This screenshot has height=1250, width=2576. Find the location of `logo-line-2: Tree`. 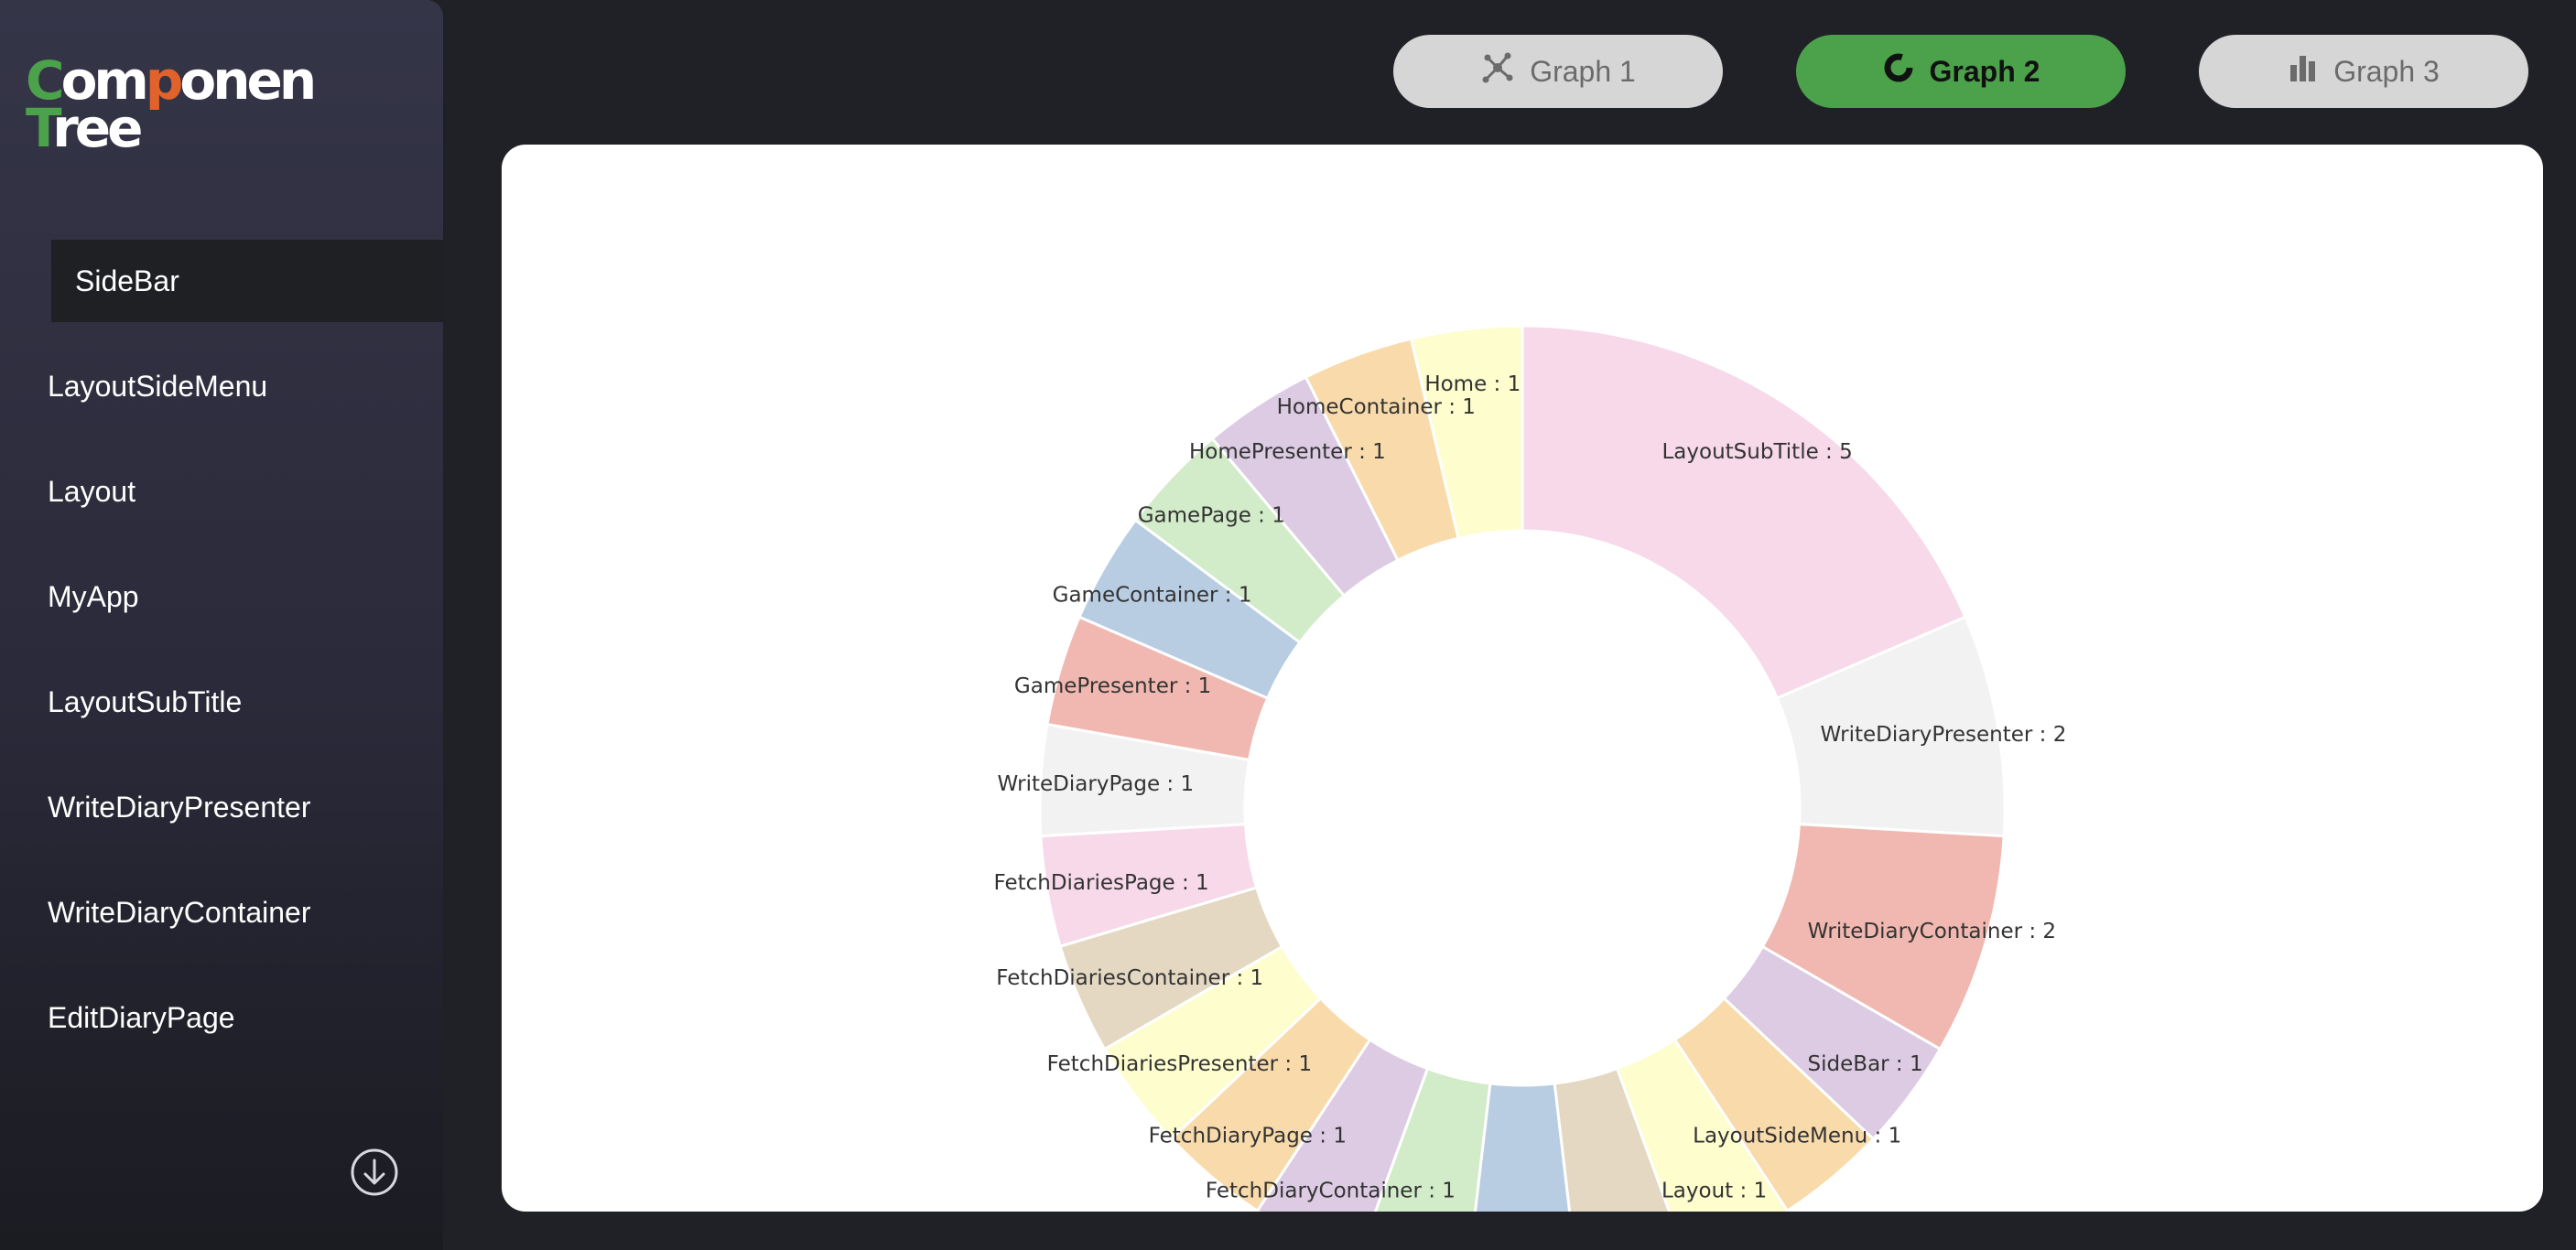

logo-line-2: Tree is located at coordinates (85, 128).